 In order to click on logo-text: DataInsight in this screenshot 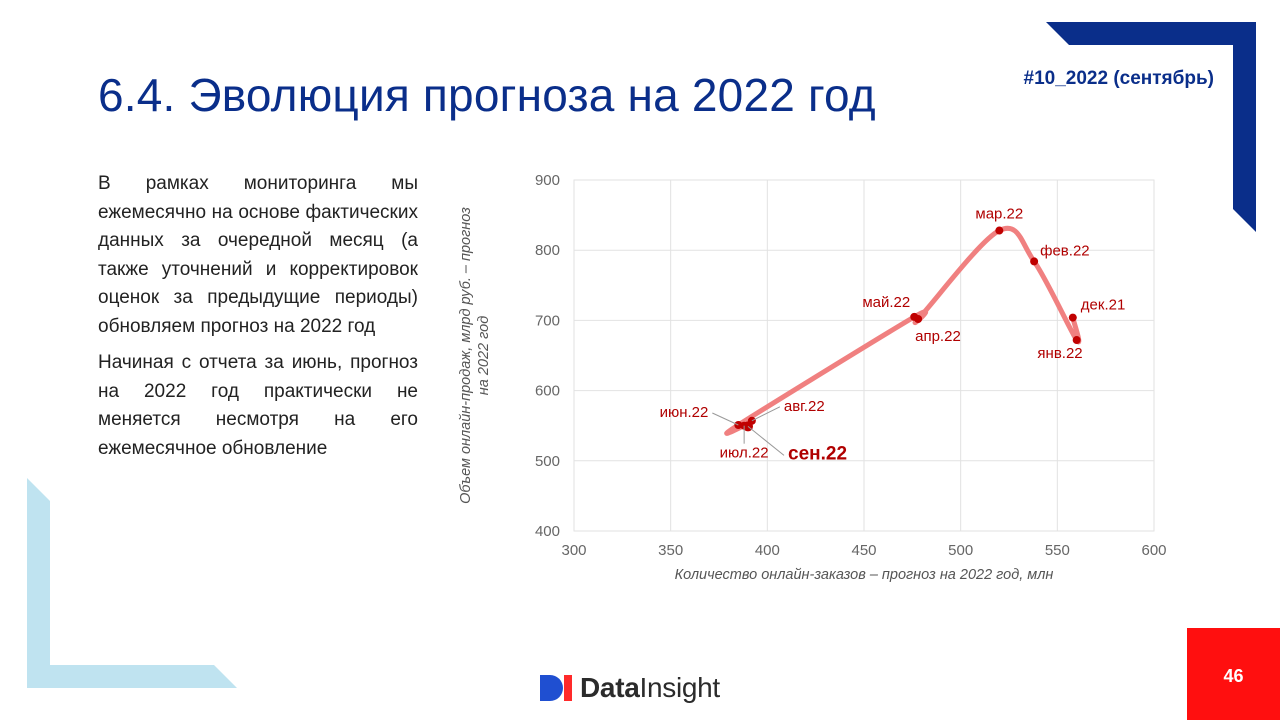, I will do `click(650, 688)`.